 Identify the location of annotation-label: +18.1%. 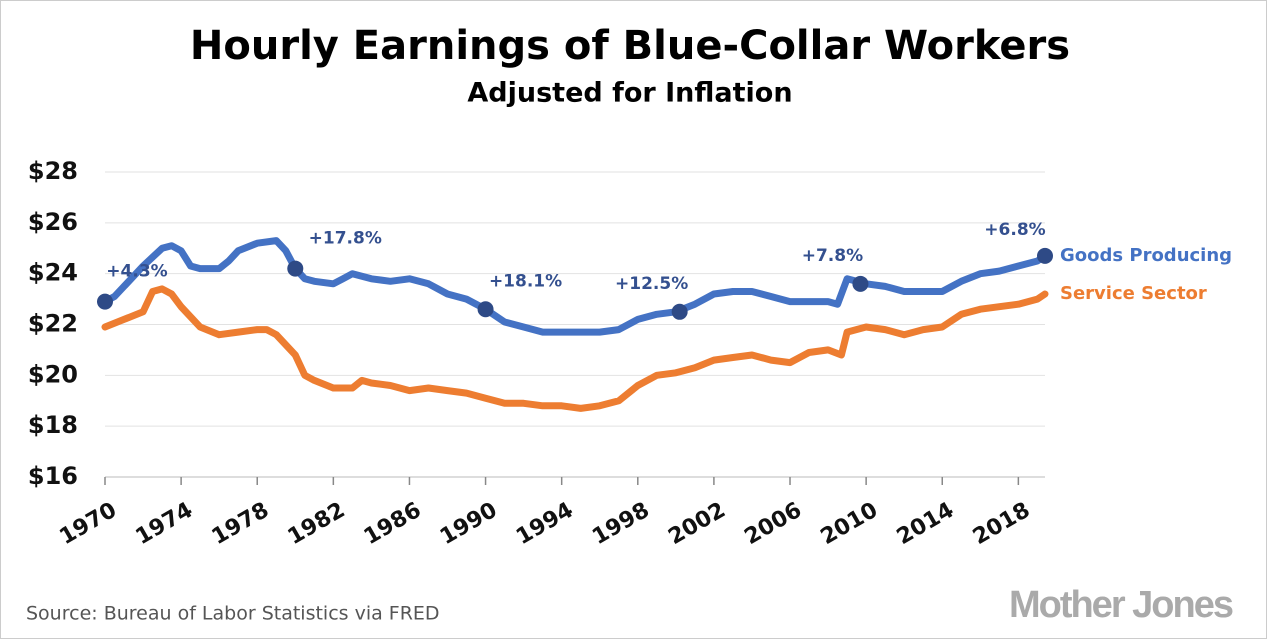
(525, 281).